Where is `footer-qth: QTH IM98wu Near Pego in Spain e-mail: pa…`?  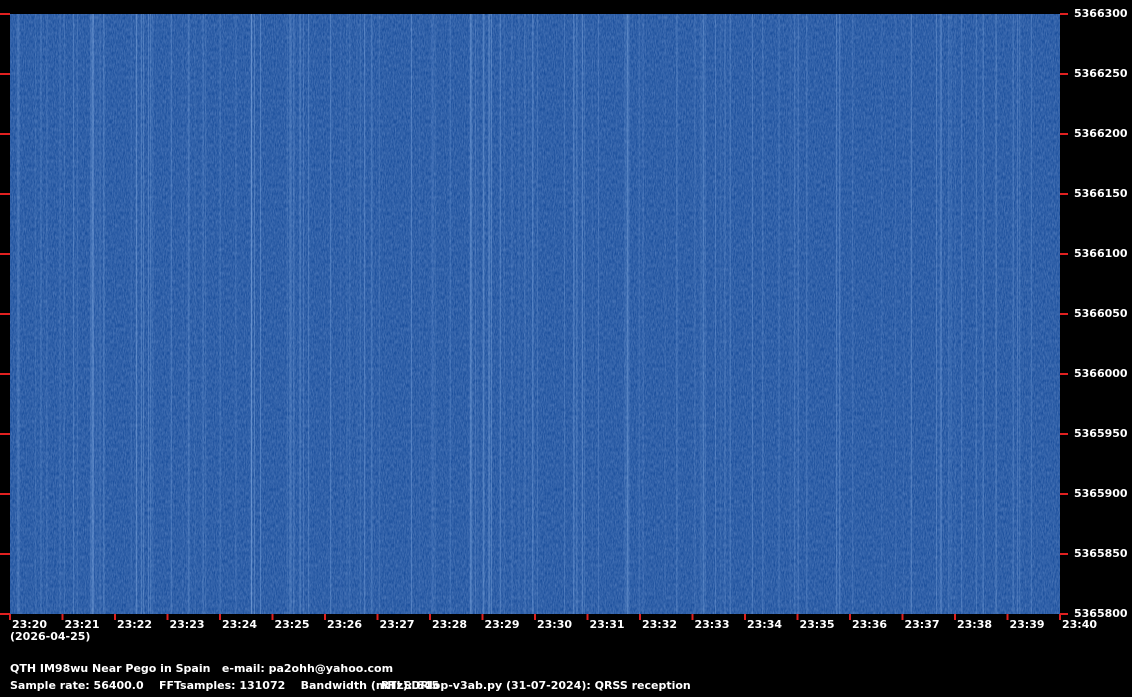
footer-qth: QTH IM98wu Near Pego in Spain e-mail: pa… is located at coordinates (201, 668).